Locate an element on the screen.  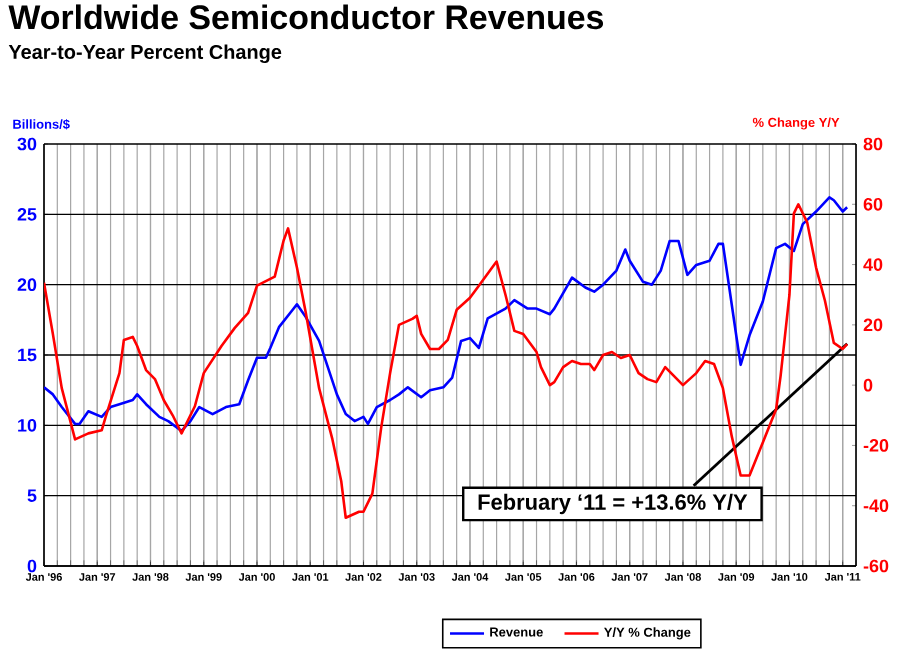
y-tick-label: 15 is located at coordinates (27, 355).